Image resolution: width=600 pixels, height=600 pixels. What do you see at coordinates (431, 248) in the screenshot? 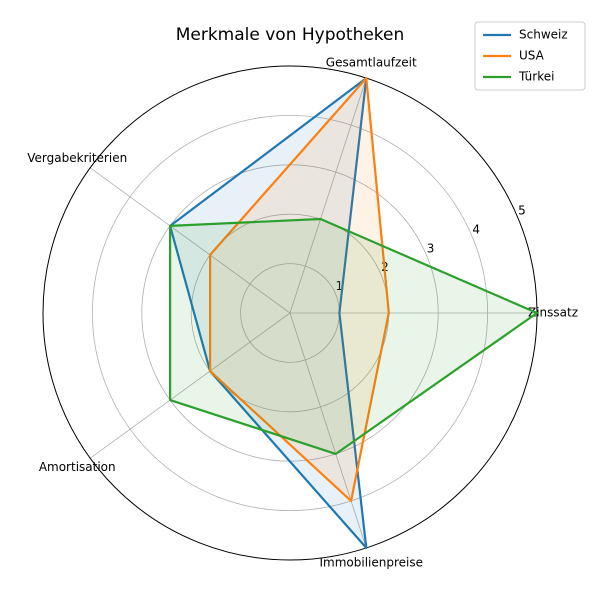
I see `r-tick-label: 3` at bounding box center [431, 248].